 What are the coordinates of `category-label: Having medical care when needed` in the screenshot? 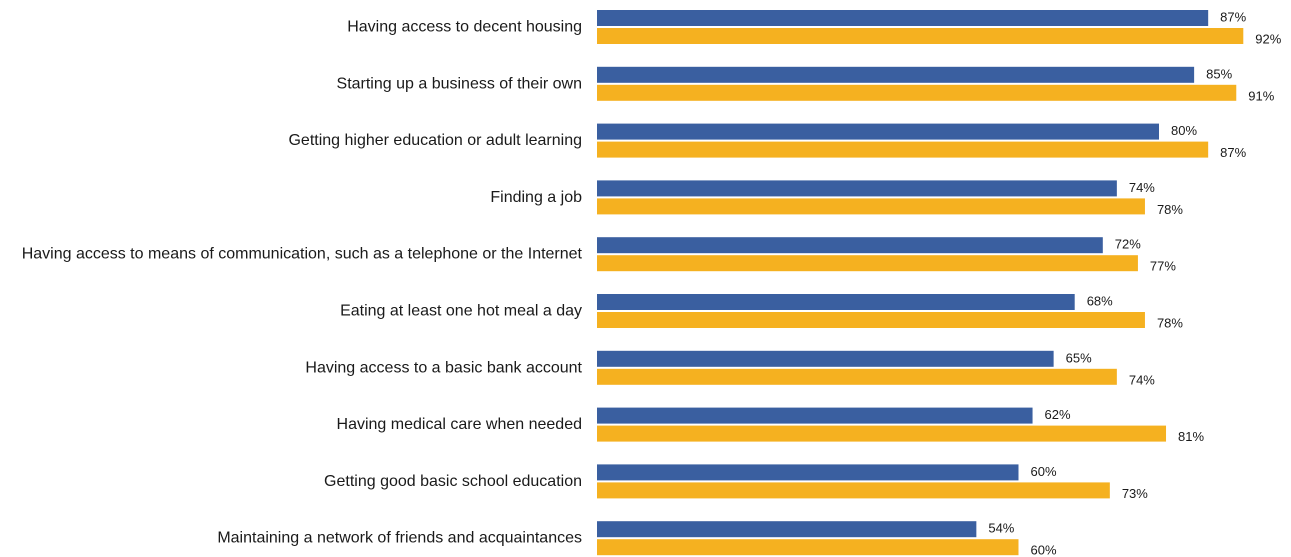 It's located at (459, 424).